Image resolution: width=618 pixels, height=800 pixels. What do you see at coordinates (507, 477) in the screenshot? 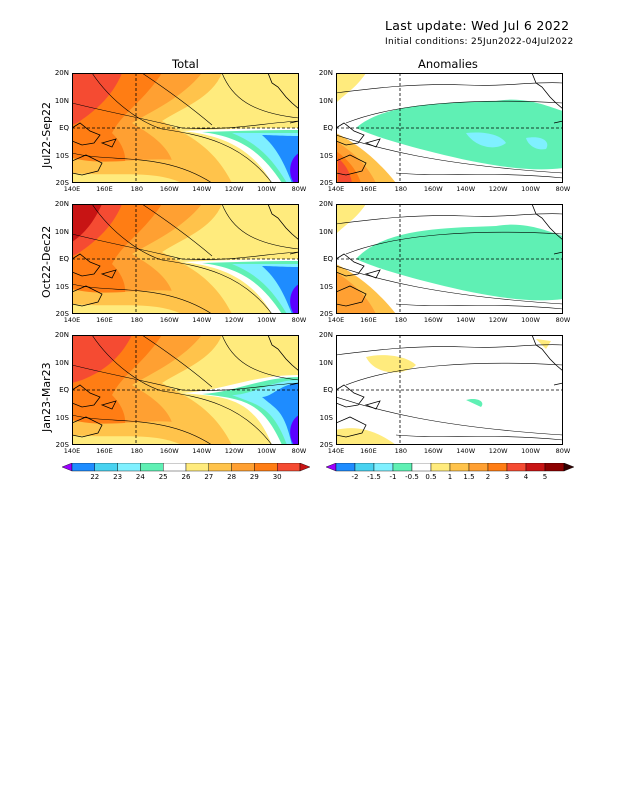
I see `colorbar-label: 3` at bounding box center [507, 477].